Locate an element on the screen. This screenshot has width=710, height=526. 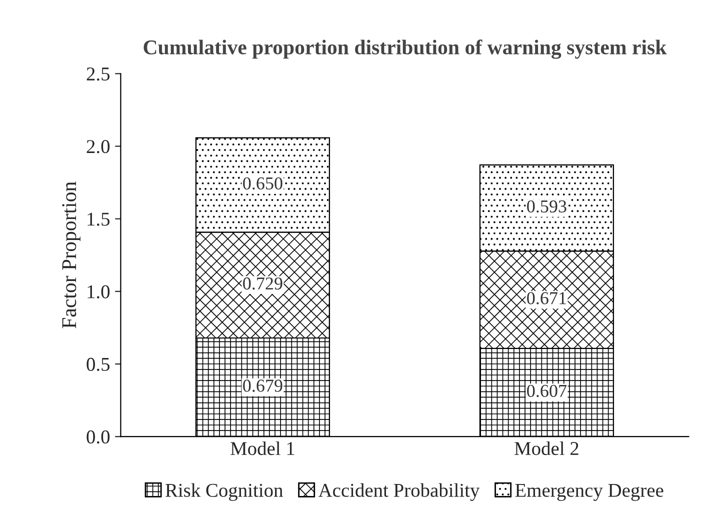
data-label: 0.607 is located at coordinates (546, 391).